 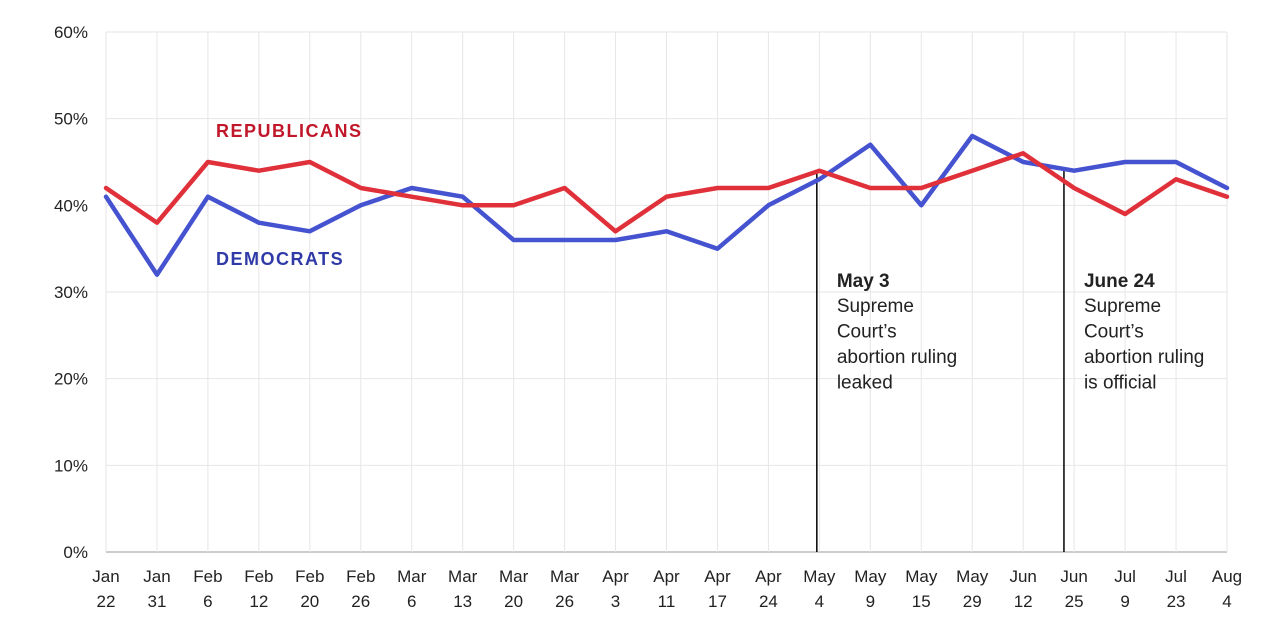 I want to click on x-tick-label: 24, so click(x=768, y=601).